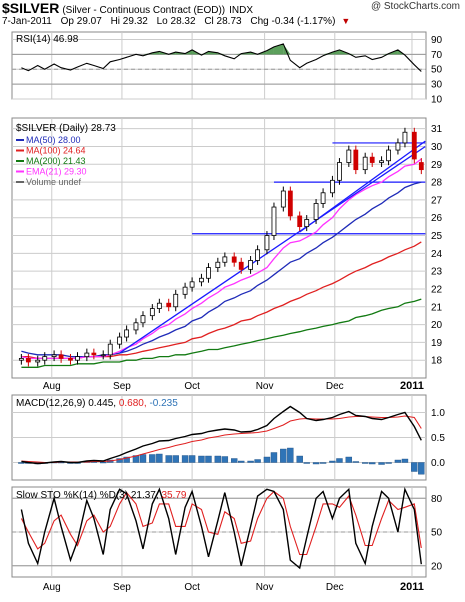  I want to click on legend-item: MA(100) 24.64, so click(56, 151).